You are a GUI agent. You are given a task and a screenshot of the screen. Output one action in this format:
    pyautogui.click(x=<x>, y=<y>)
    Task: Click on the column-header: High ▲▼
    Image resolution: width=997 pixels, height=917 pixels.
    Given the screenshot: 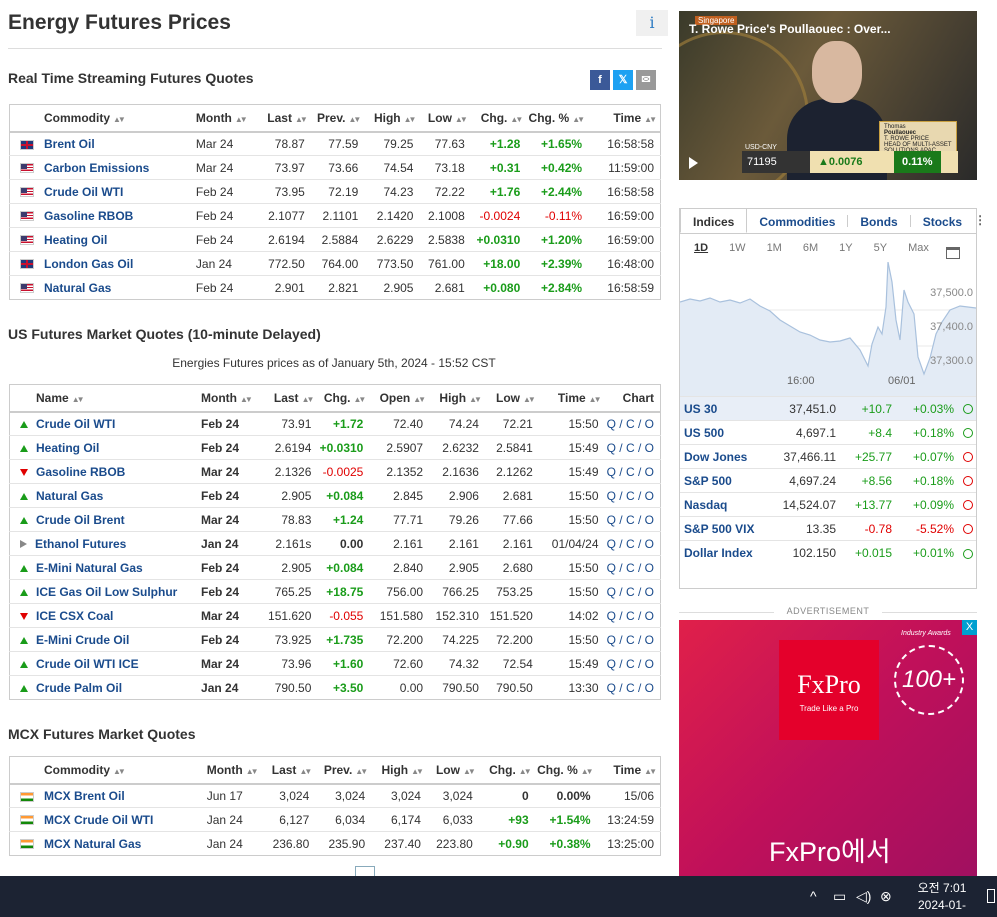 What is the action you would take?
    pyautogui.click(x=392, y=118)
    